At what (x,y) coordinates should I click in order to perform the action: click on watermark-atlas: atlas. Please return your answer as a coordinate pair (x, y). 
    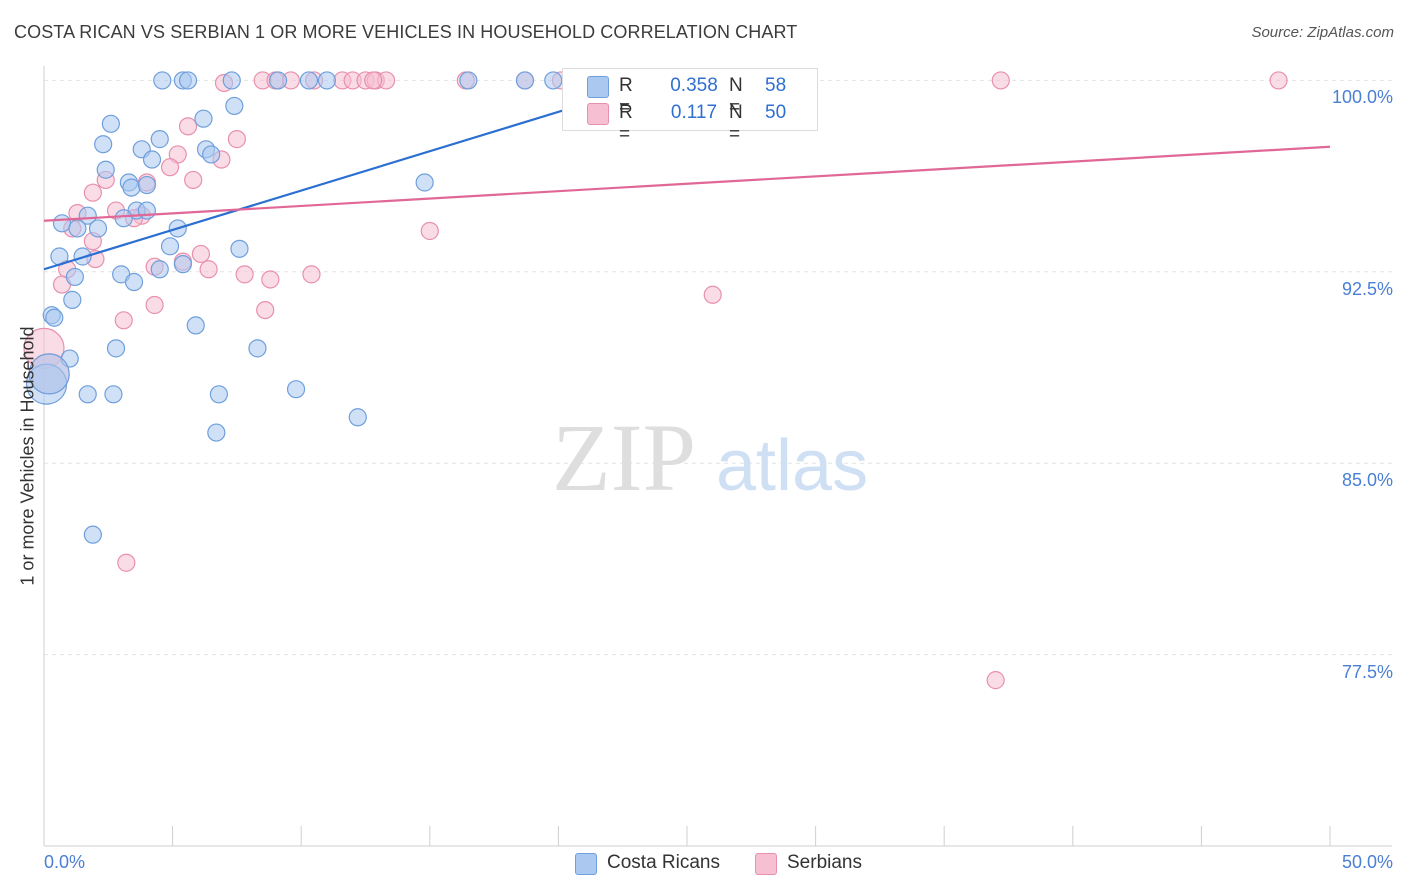
    Looking at the image, I should click on (792, 466).